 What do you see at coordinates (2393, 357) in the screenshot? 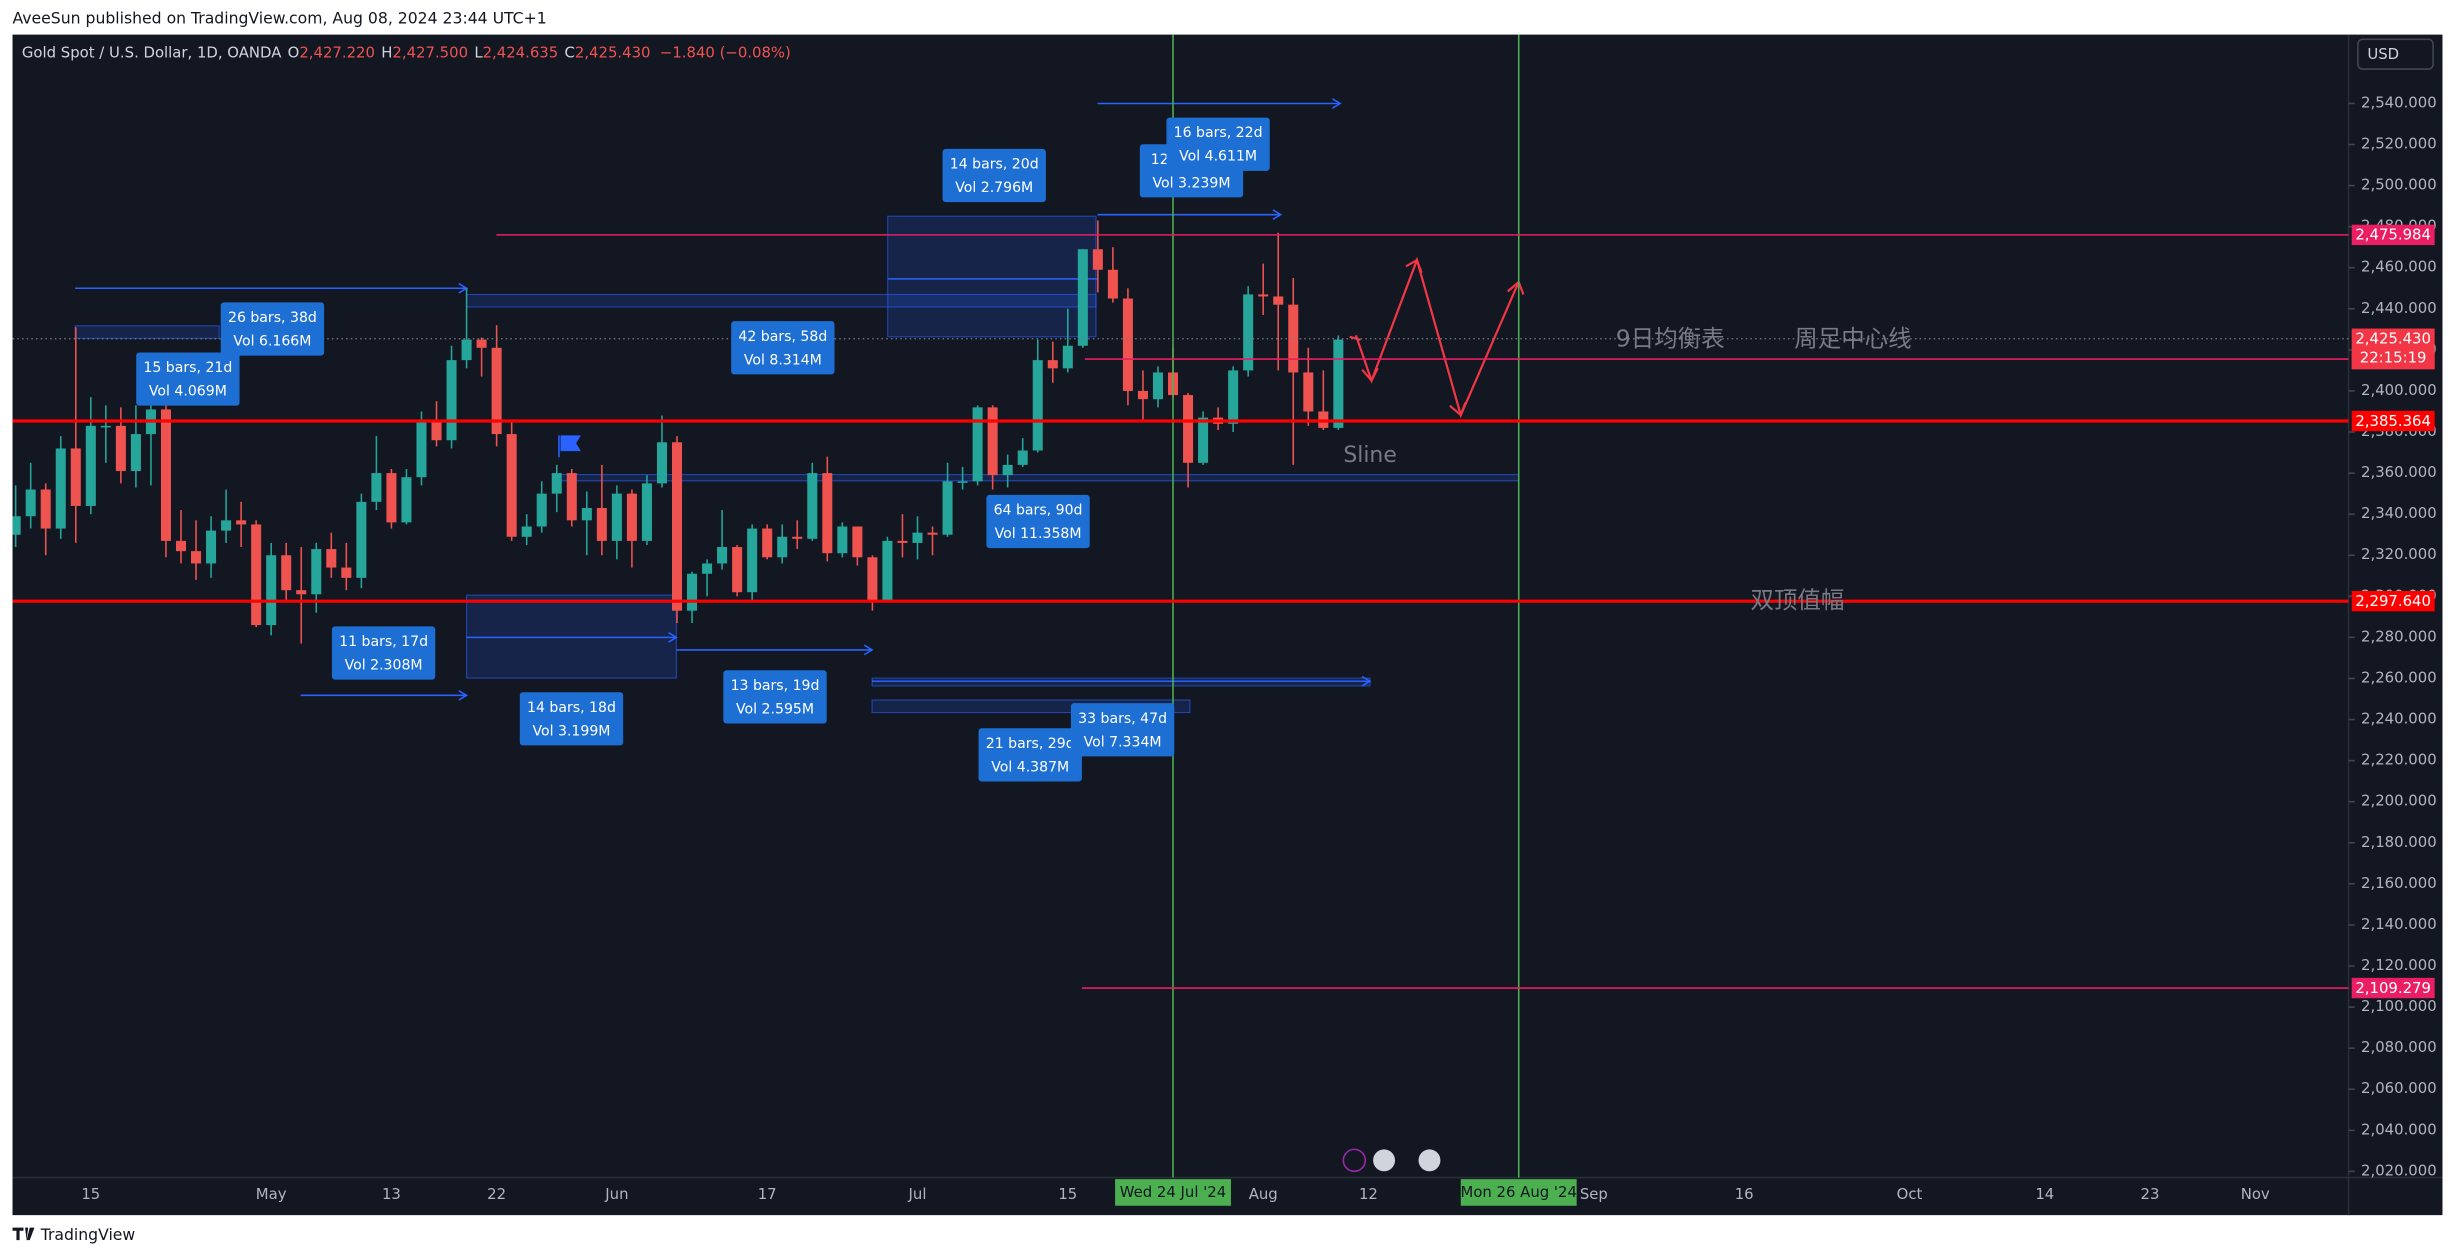
I see `countdown: 22:15:19` at bounding box center [2393, 357].